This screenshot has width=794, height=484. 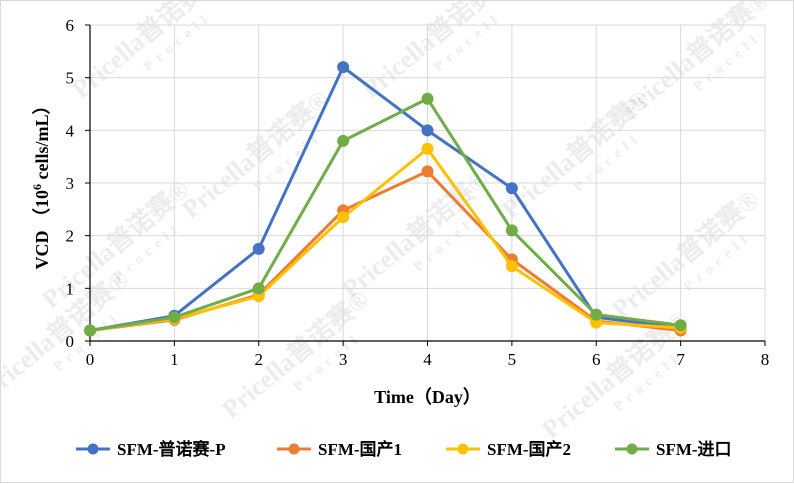 What do you see at coordinates (174, 359) in the screenshot?
I see `x-tick-label: 1` at bounding box center [174, 359].